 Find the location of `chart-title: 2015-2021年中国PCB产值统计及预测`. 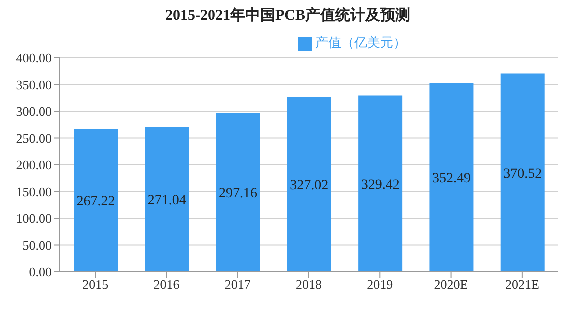

chart-title: 2015-2021年中国PCB产值统计及预测 is located at coordinates (288, 15).